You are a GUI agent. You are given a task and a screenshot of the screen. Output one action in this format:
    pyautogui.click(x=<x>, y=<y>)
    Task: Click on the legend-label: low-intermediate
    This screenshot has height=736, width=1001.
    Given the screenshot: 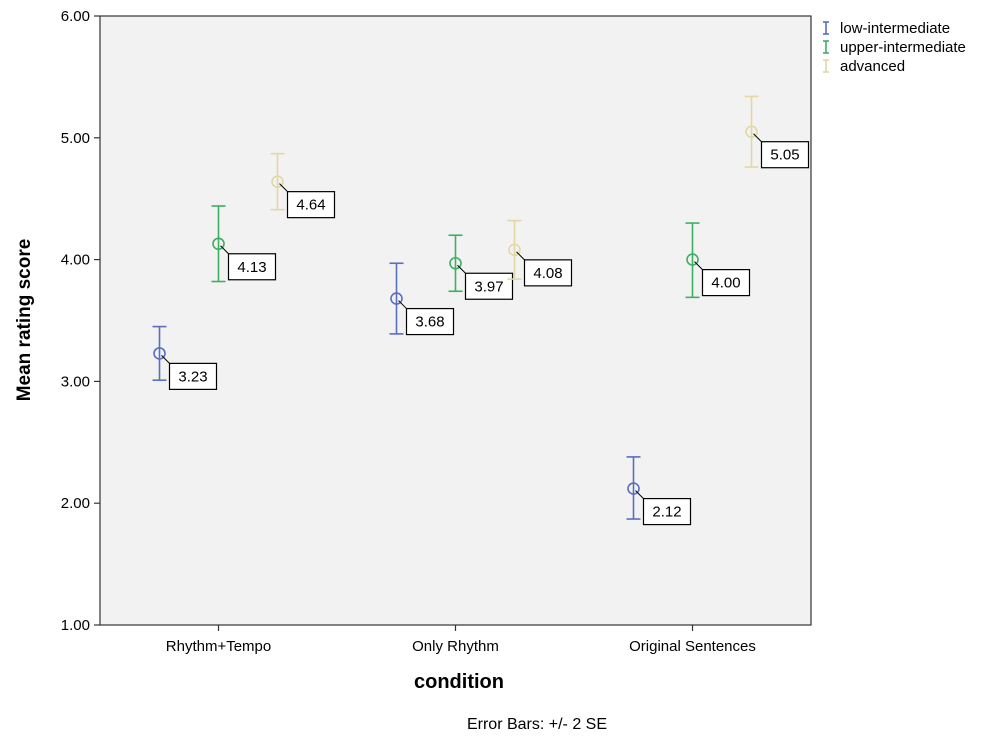 What is the action you would take?
    pyautogui.click(x=895, y=28)
    